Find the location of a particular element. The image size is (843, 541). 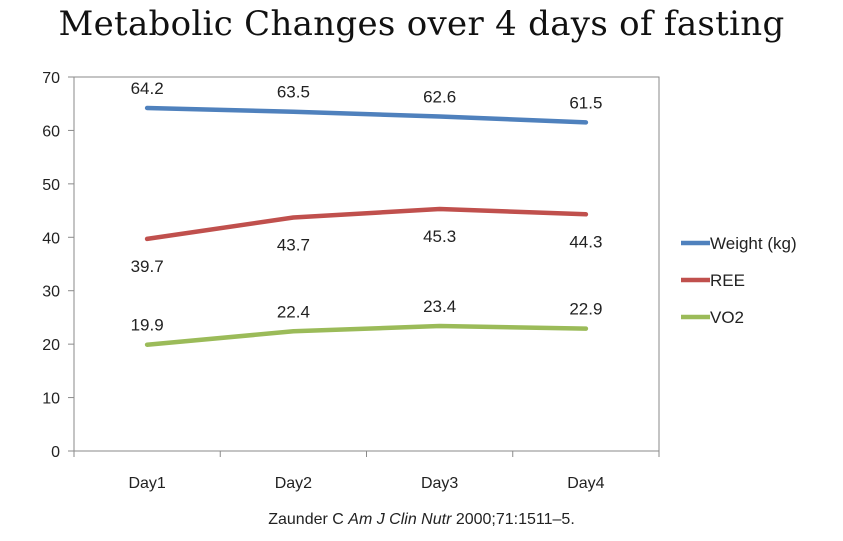

data-label: 23.4 is located at coordinates (439, 306).